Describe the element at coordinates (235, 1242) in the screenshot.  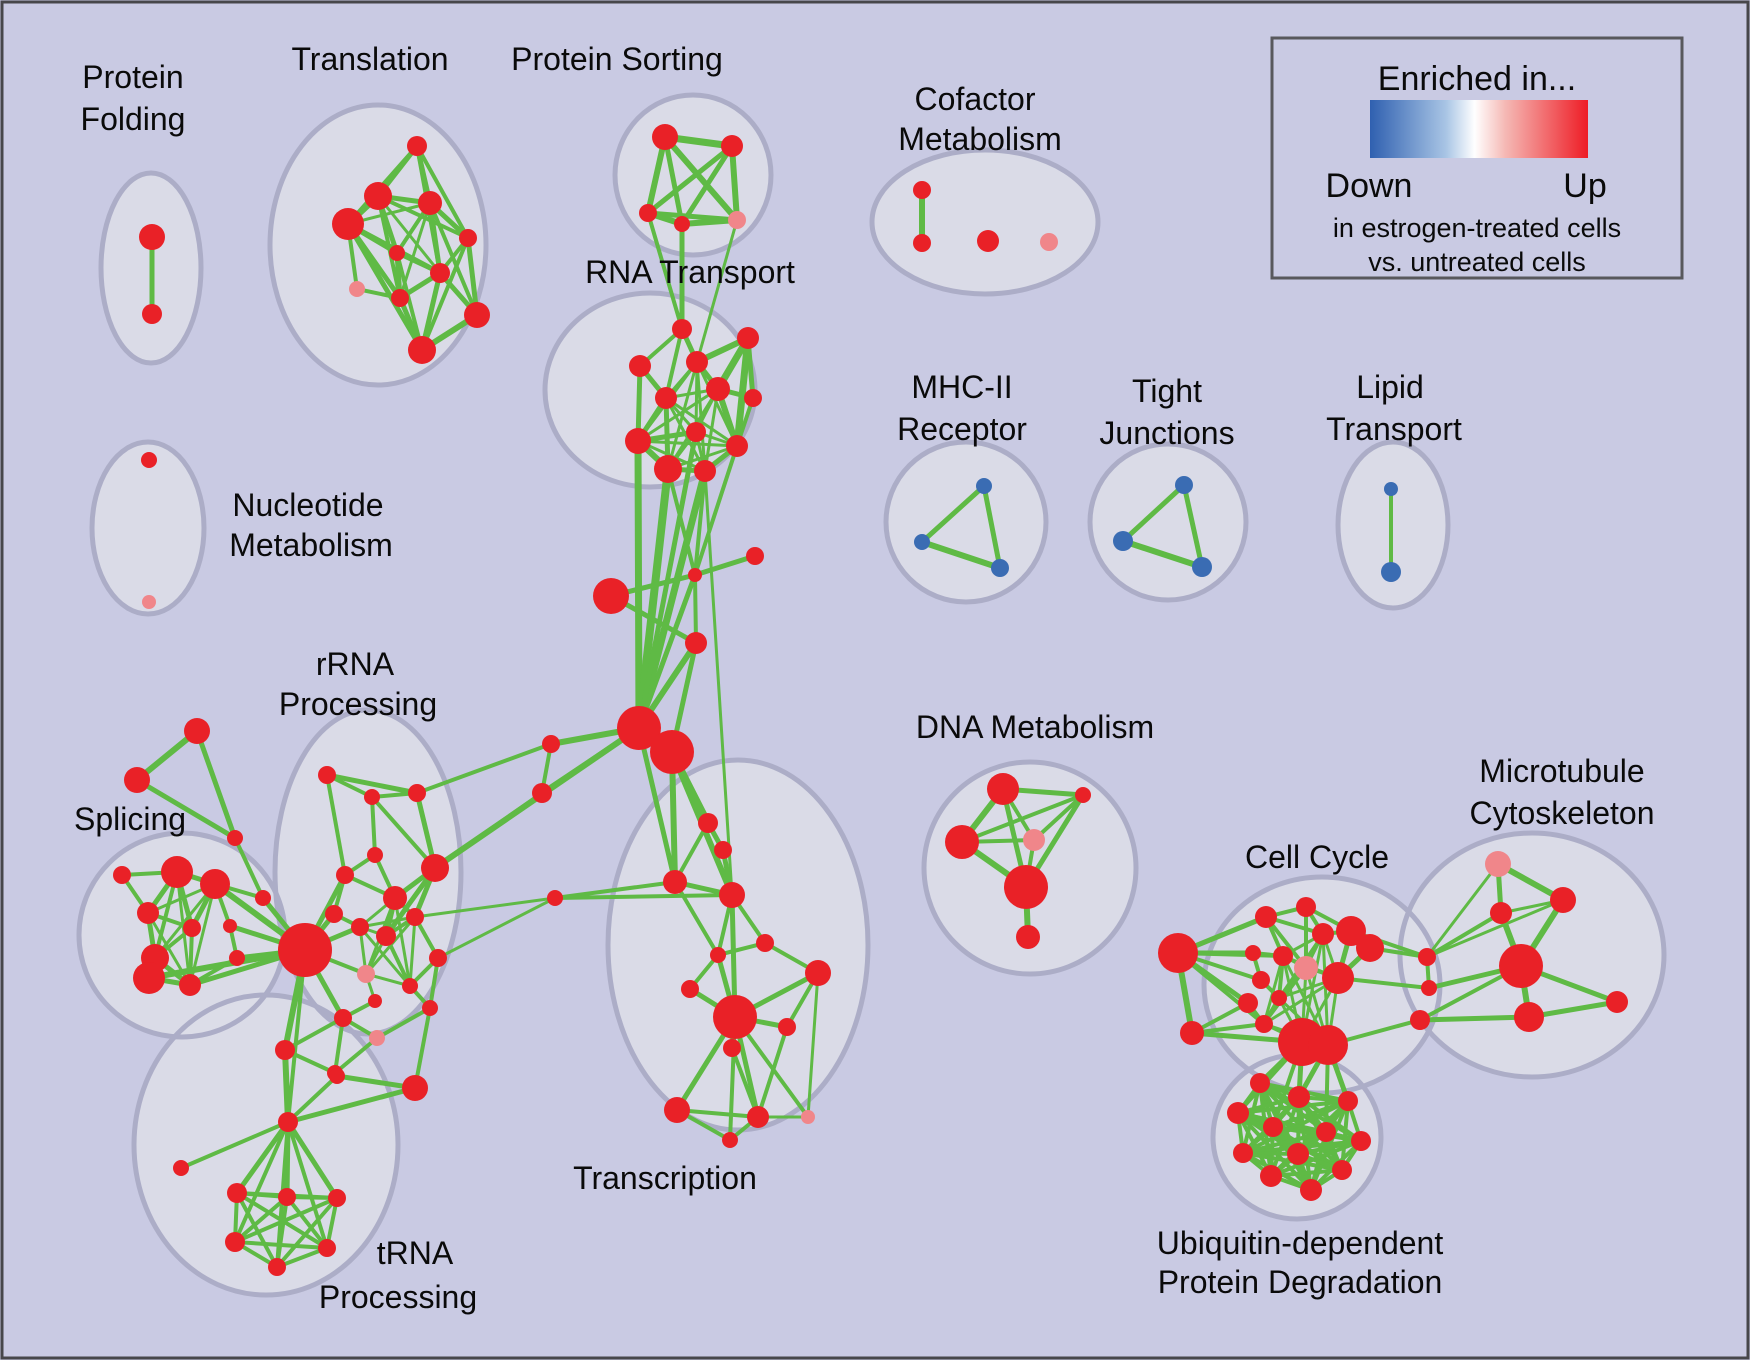
I see `node-TN6` at that location.